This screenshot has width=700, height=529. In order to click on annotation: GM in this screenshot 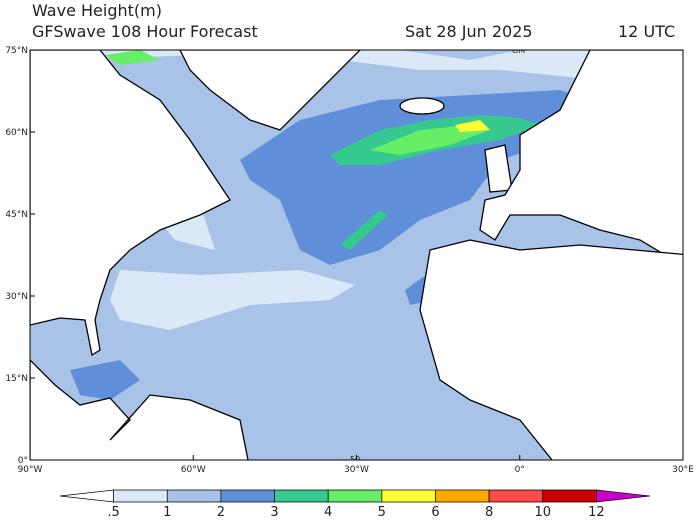, I will do `click(518, 50)`.